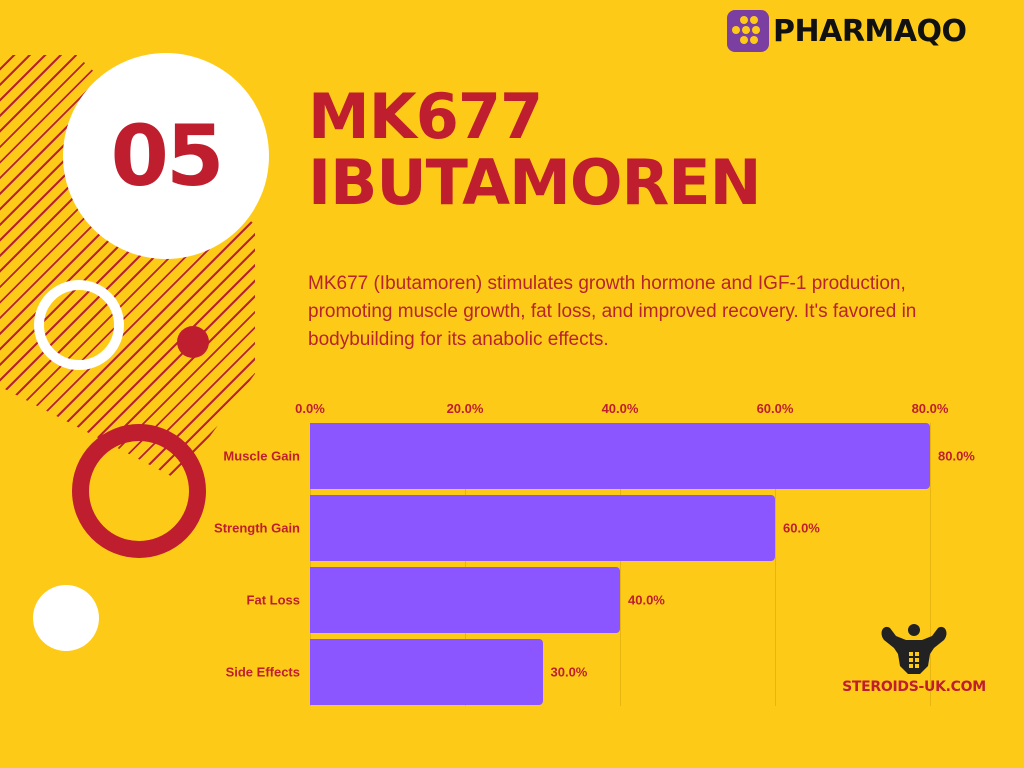 The height and width of the screenshot is (768, 1024). Describe the element at coordinates (310, 564) in the screenshot. I see `y-axis-line` at that location.